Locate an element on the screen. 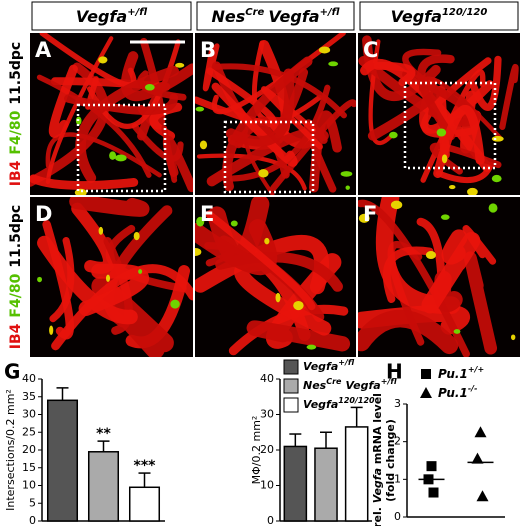 The width and height of the screenshot is (520, 526). label-part: rel. is located at coordinates (377, 514).